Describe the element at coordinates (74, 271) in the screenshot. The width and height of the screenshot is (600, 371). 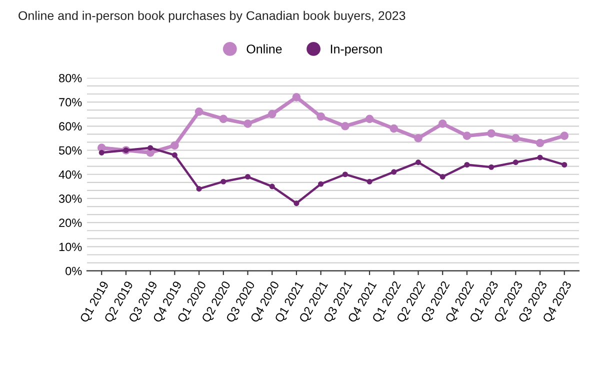
I see `y-tick-label: 0%` at that location.